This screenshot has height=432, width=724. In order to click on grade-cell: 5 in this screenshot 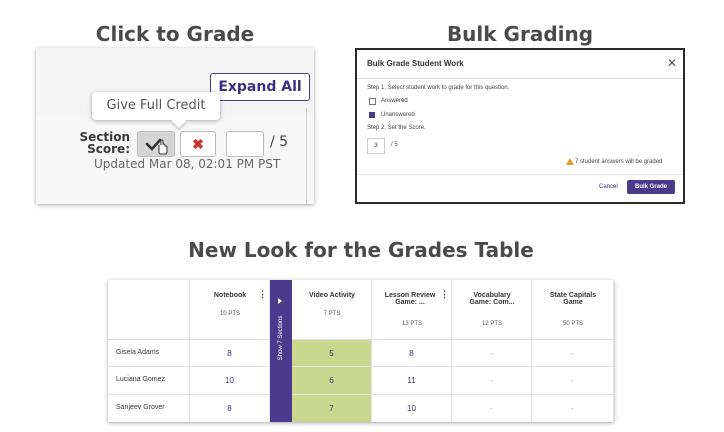, I will do `click(332, 353)`.